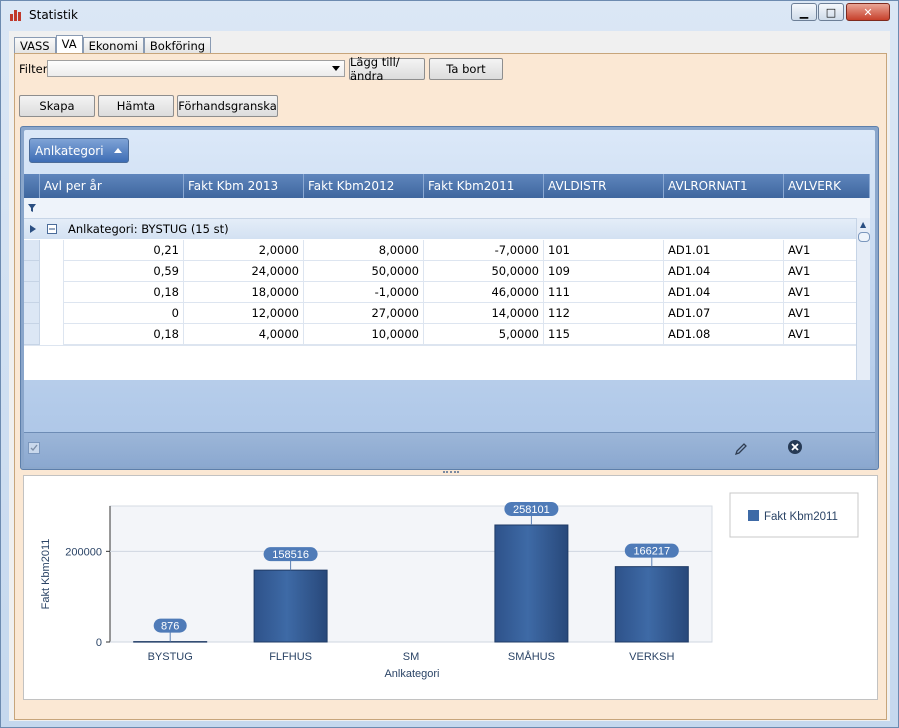 The image size is (899, 728). Describe the element at coordinates (411, 674) in the screenshot. I see `x-axis-title: Anlkategori` at that location.